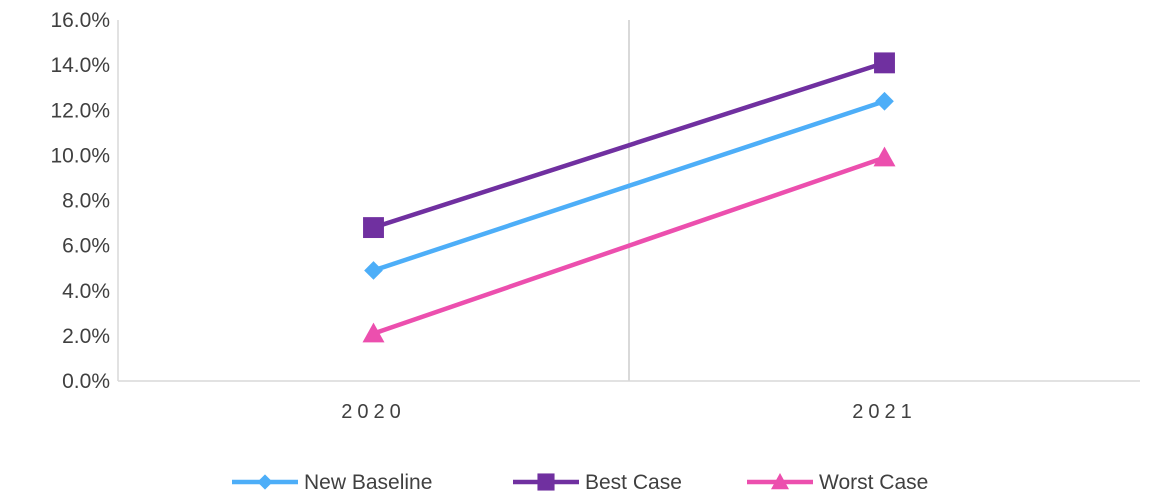 The width and height of the screenshot is (1155, 499). I want to click on y-tick-label: 8.0%, so click(86, 201).